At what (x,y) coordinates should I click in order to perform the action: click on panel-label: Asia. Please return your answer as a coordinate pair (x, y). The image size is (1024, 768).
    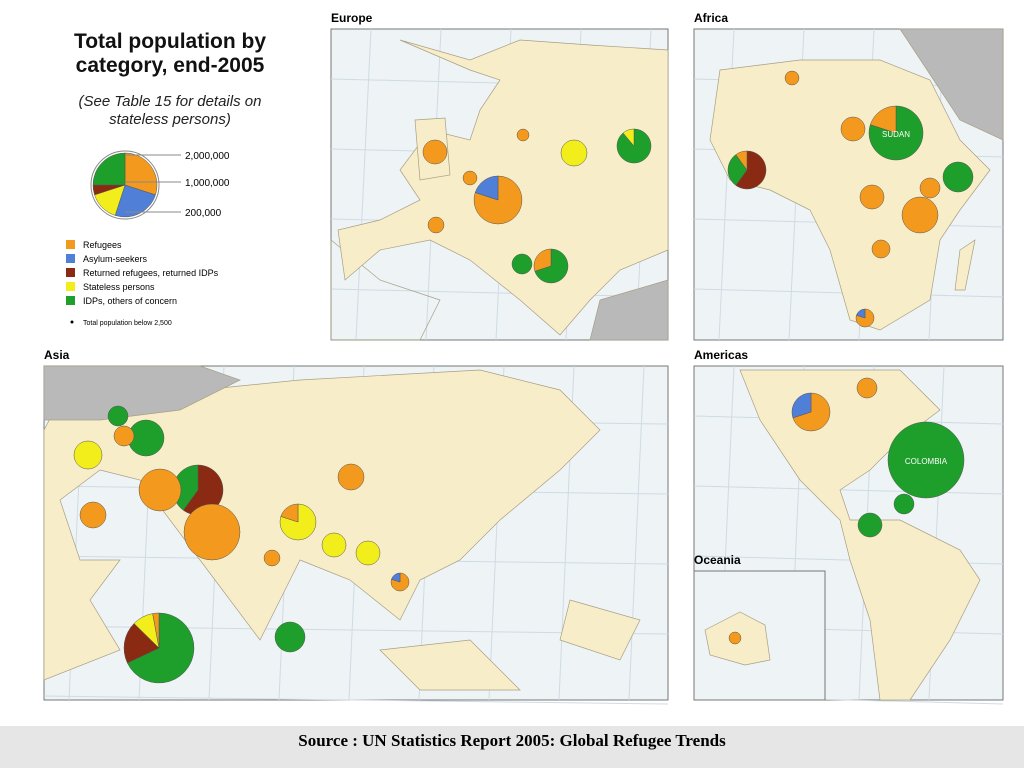
    Looking at the image, I should click on (57, 355).